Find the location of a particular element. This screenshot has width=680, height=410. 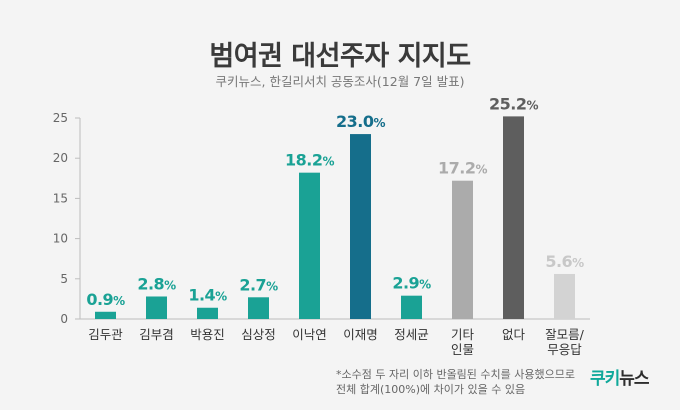

data-label: 2.9% is located at coordinates (411, 283).